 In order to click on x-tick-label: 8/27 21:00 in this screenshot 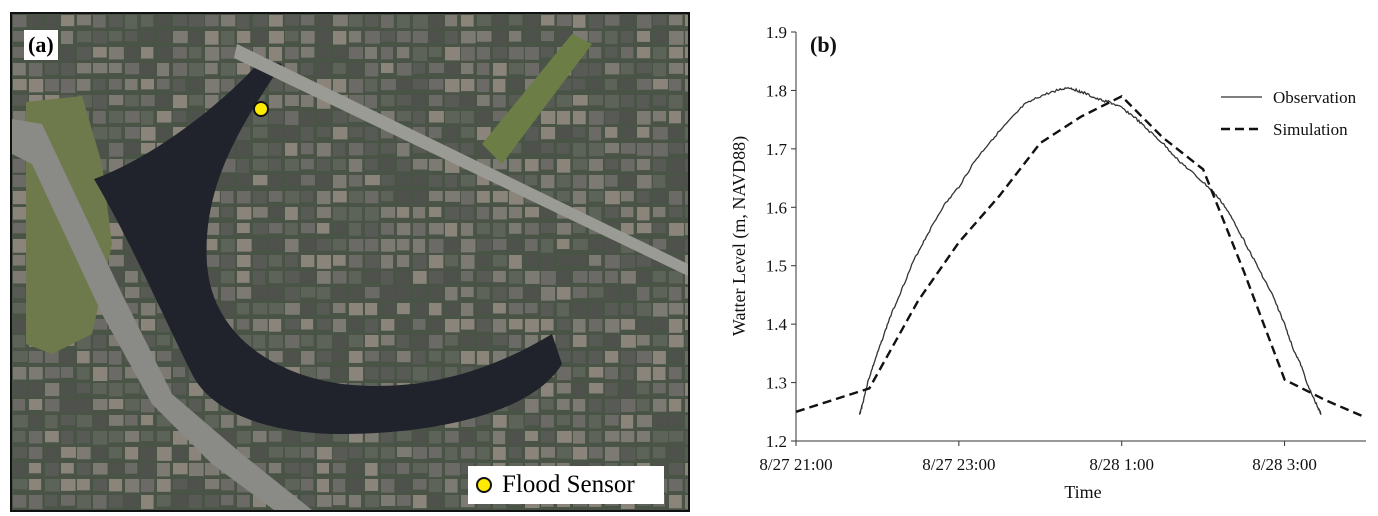, I will do `click(795, 464)`.